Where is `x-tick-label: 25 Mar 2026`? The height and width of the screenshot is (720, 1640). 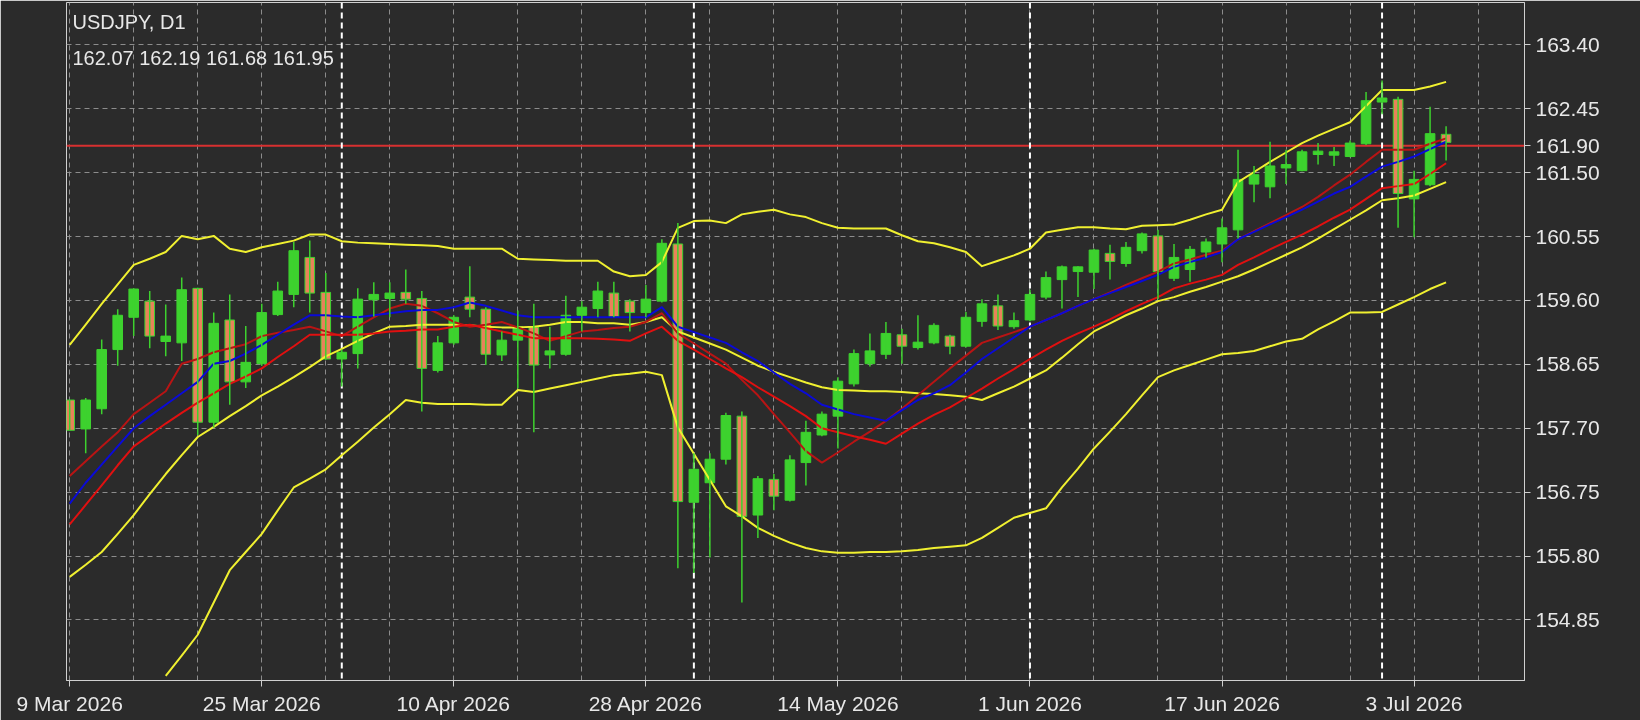 x-tick-label: 25 Mar 2026 is located at coordinates (261, 703).